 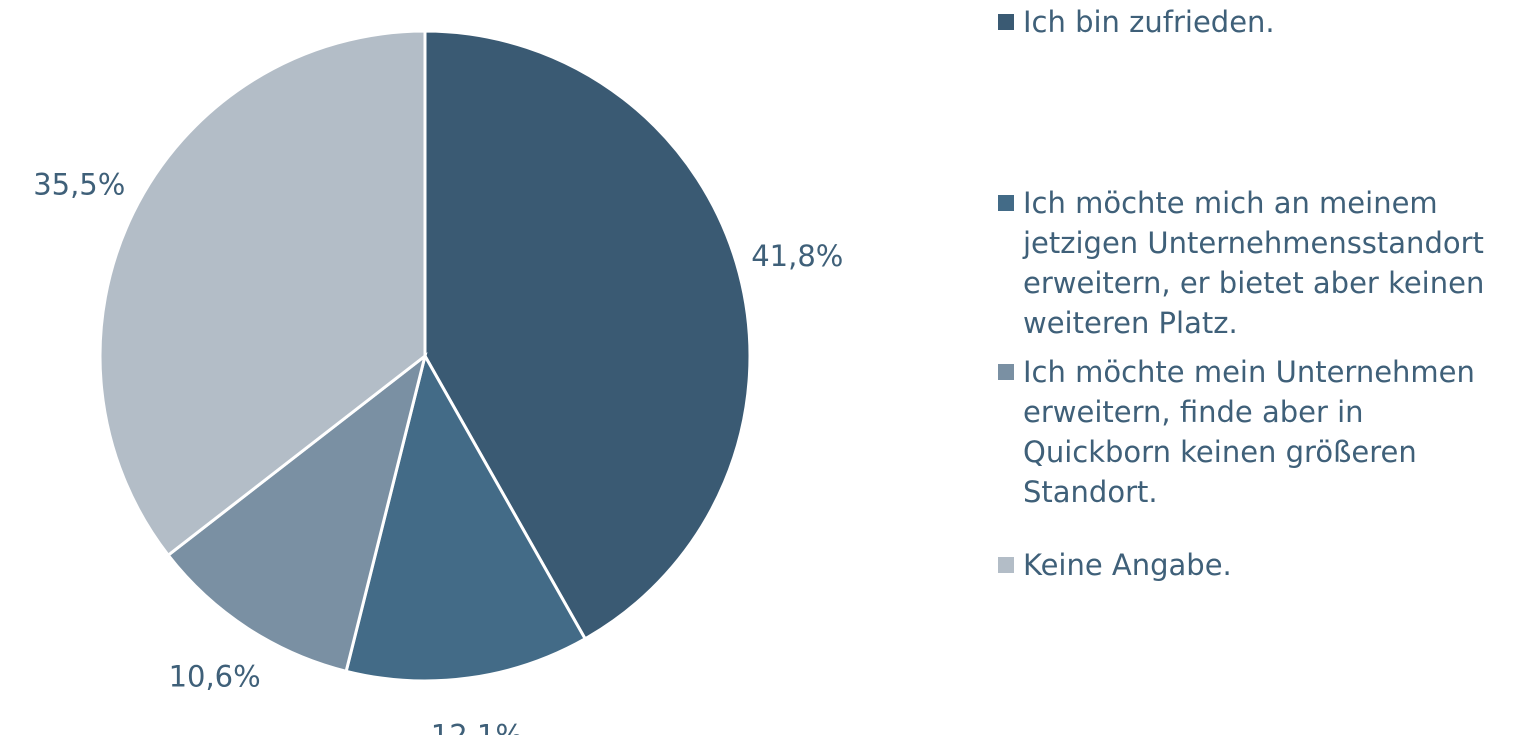 What do you see at coordinates (477, 726) in the screenshot?
I see `data-label: 12,1%` at bounding box center [477, 726].